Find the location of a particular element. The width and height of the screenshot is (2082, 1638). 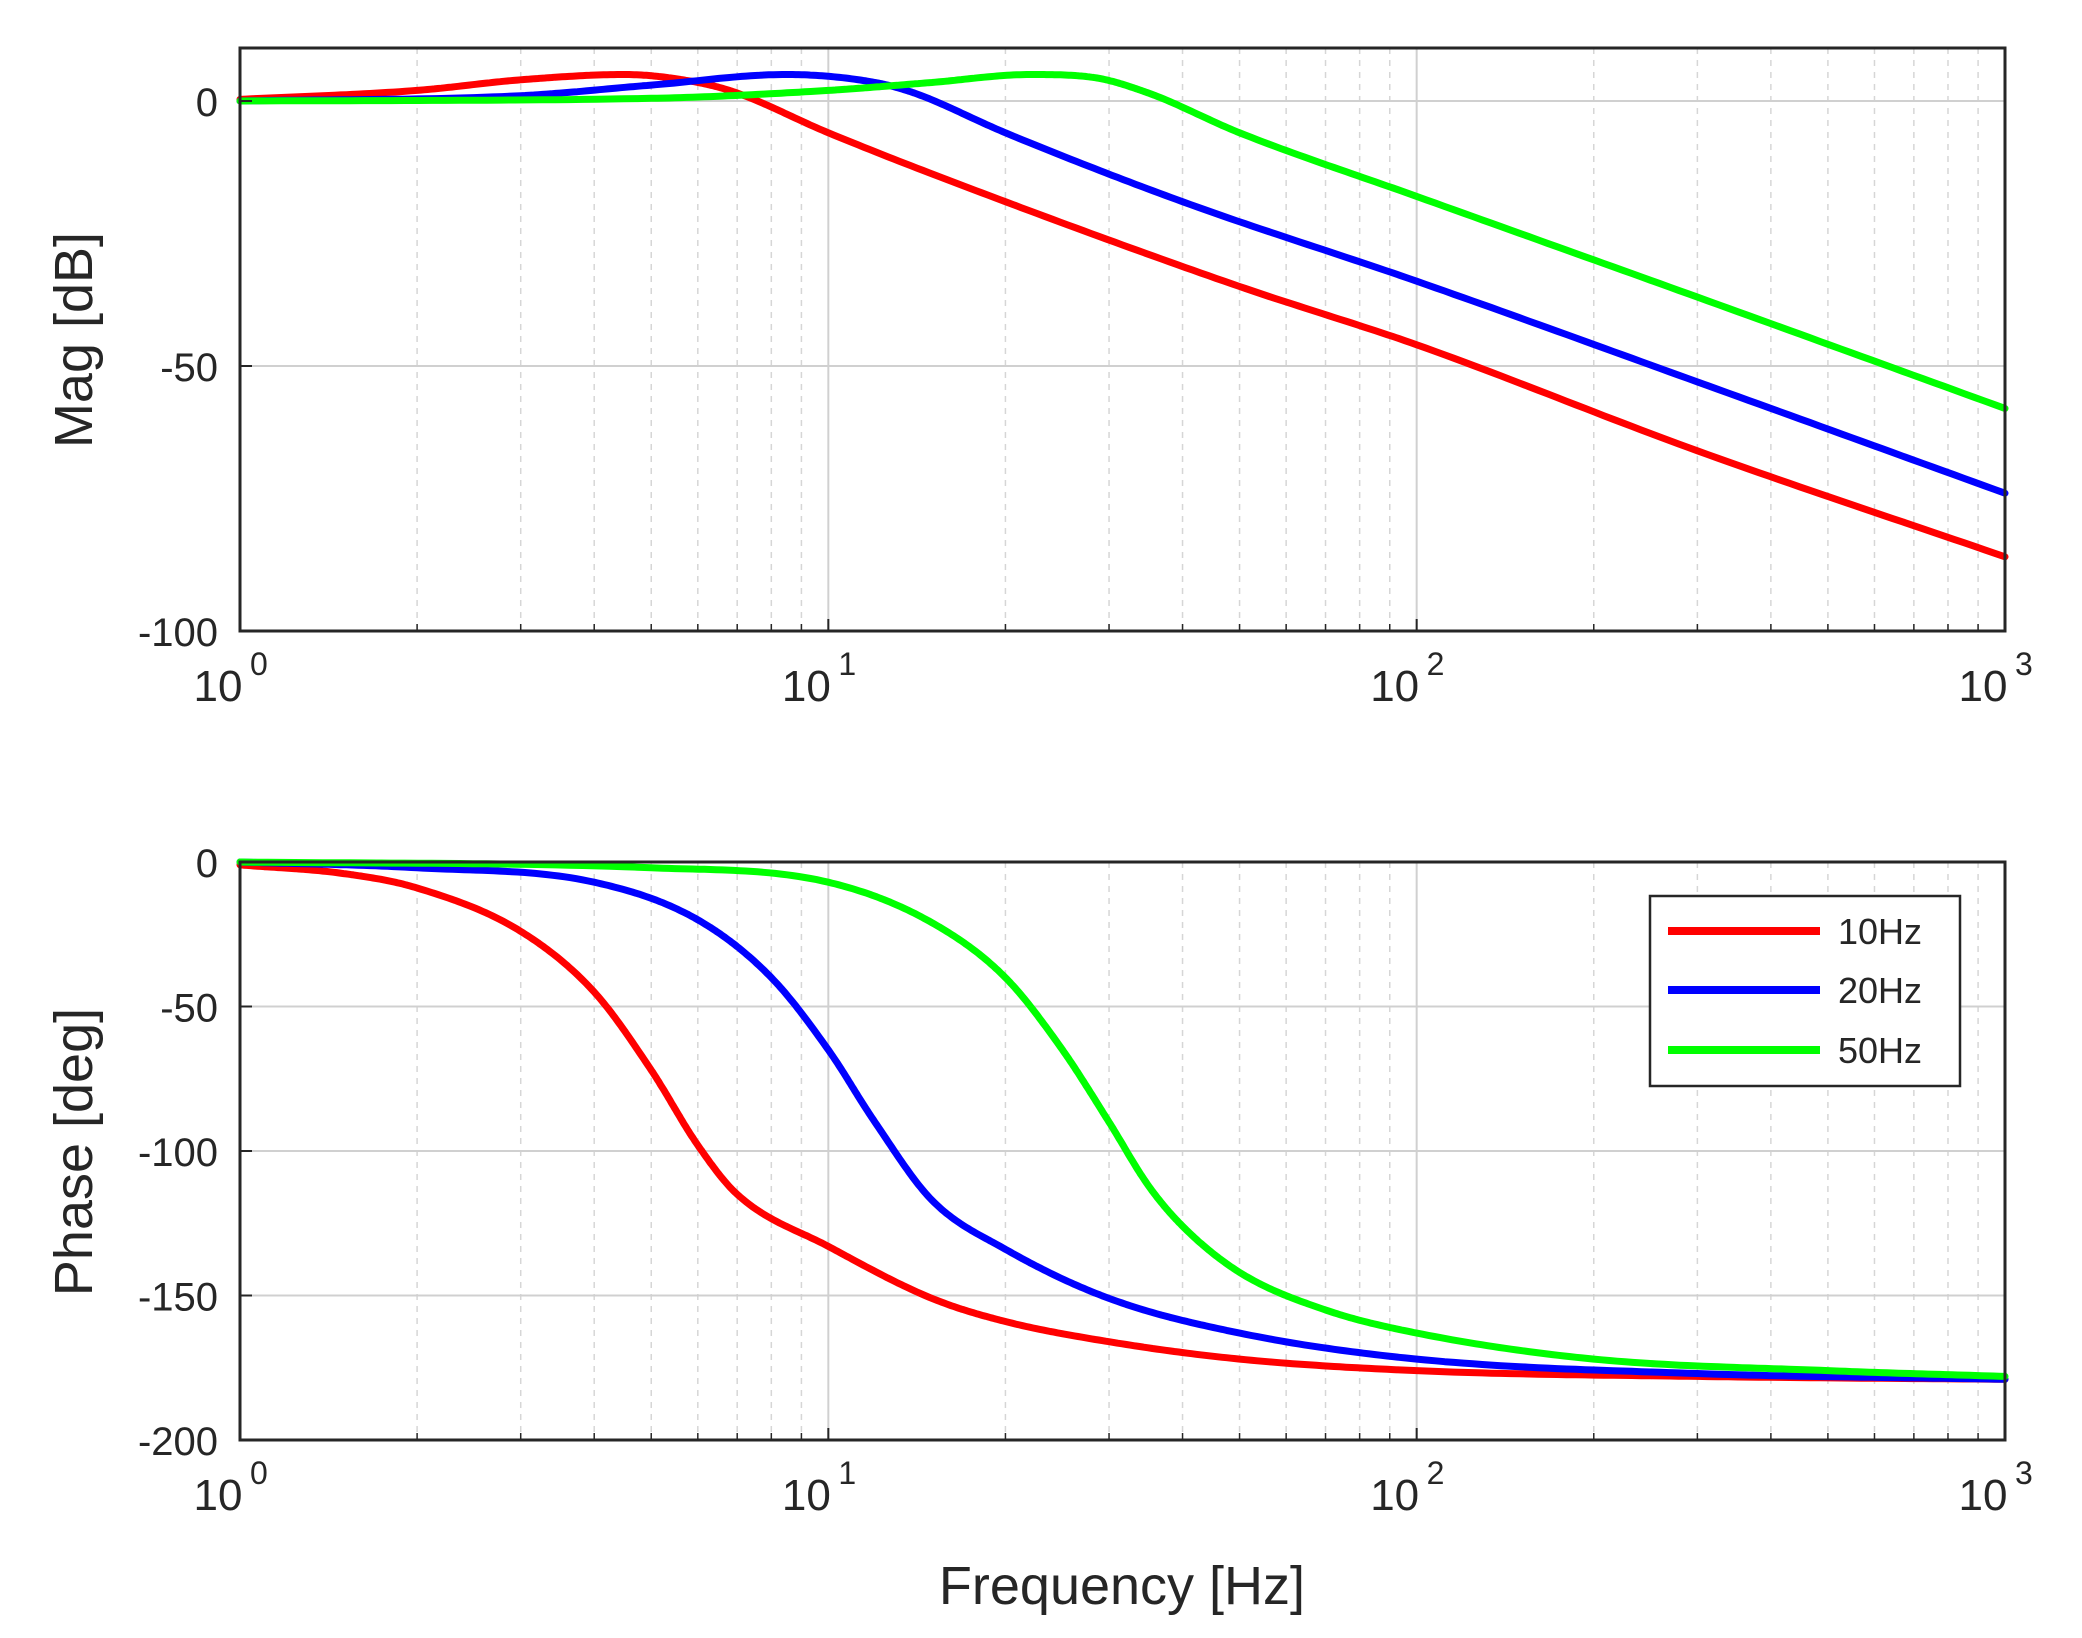

magnitude-y-tick-label: -50 is located at coordinates (189, 368).